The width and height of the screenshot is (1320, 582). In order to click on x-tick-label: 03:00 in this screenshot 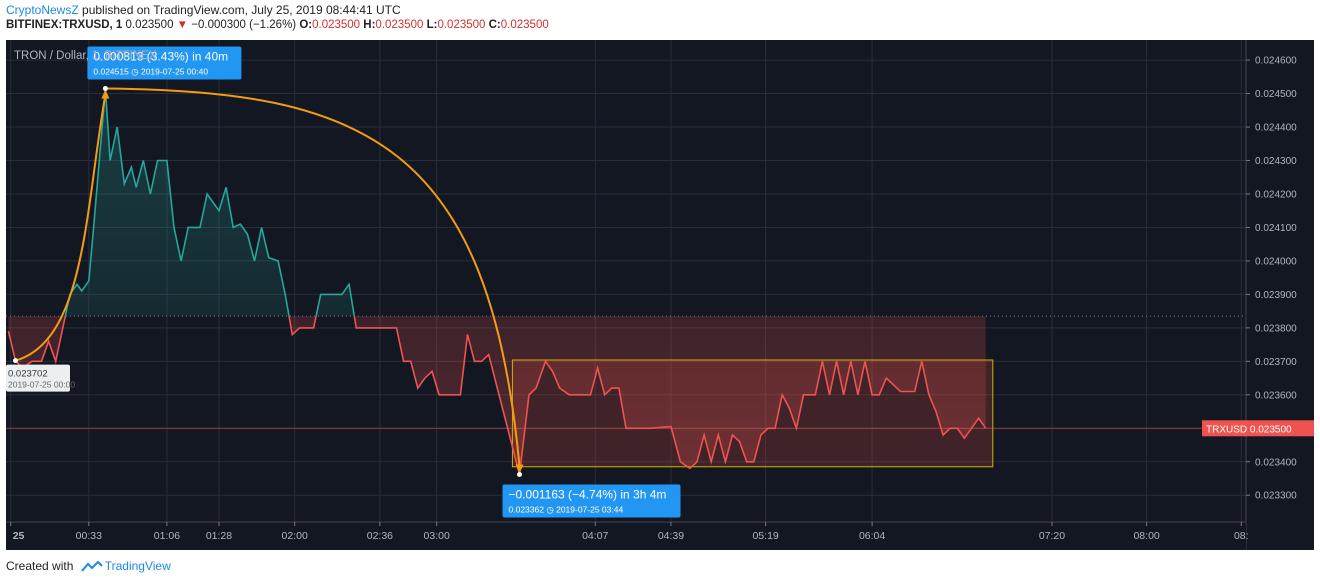, I will do `click(437, 536)`.